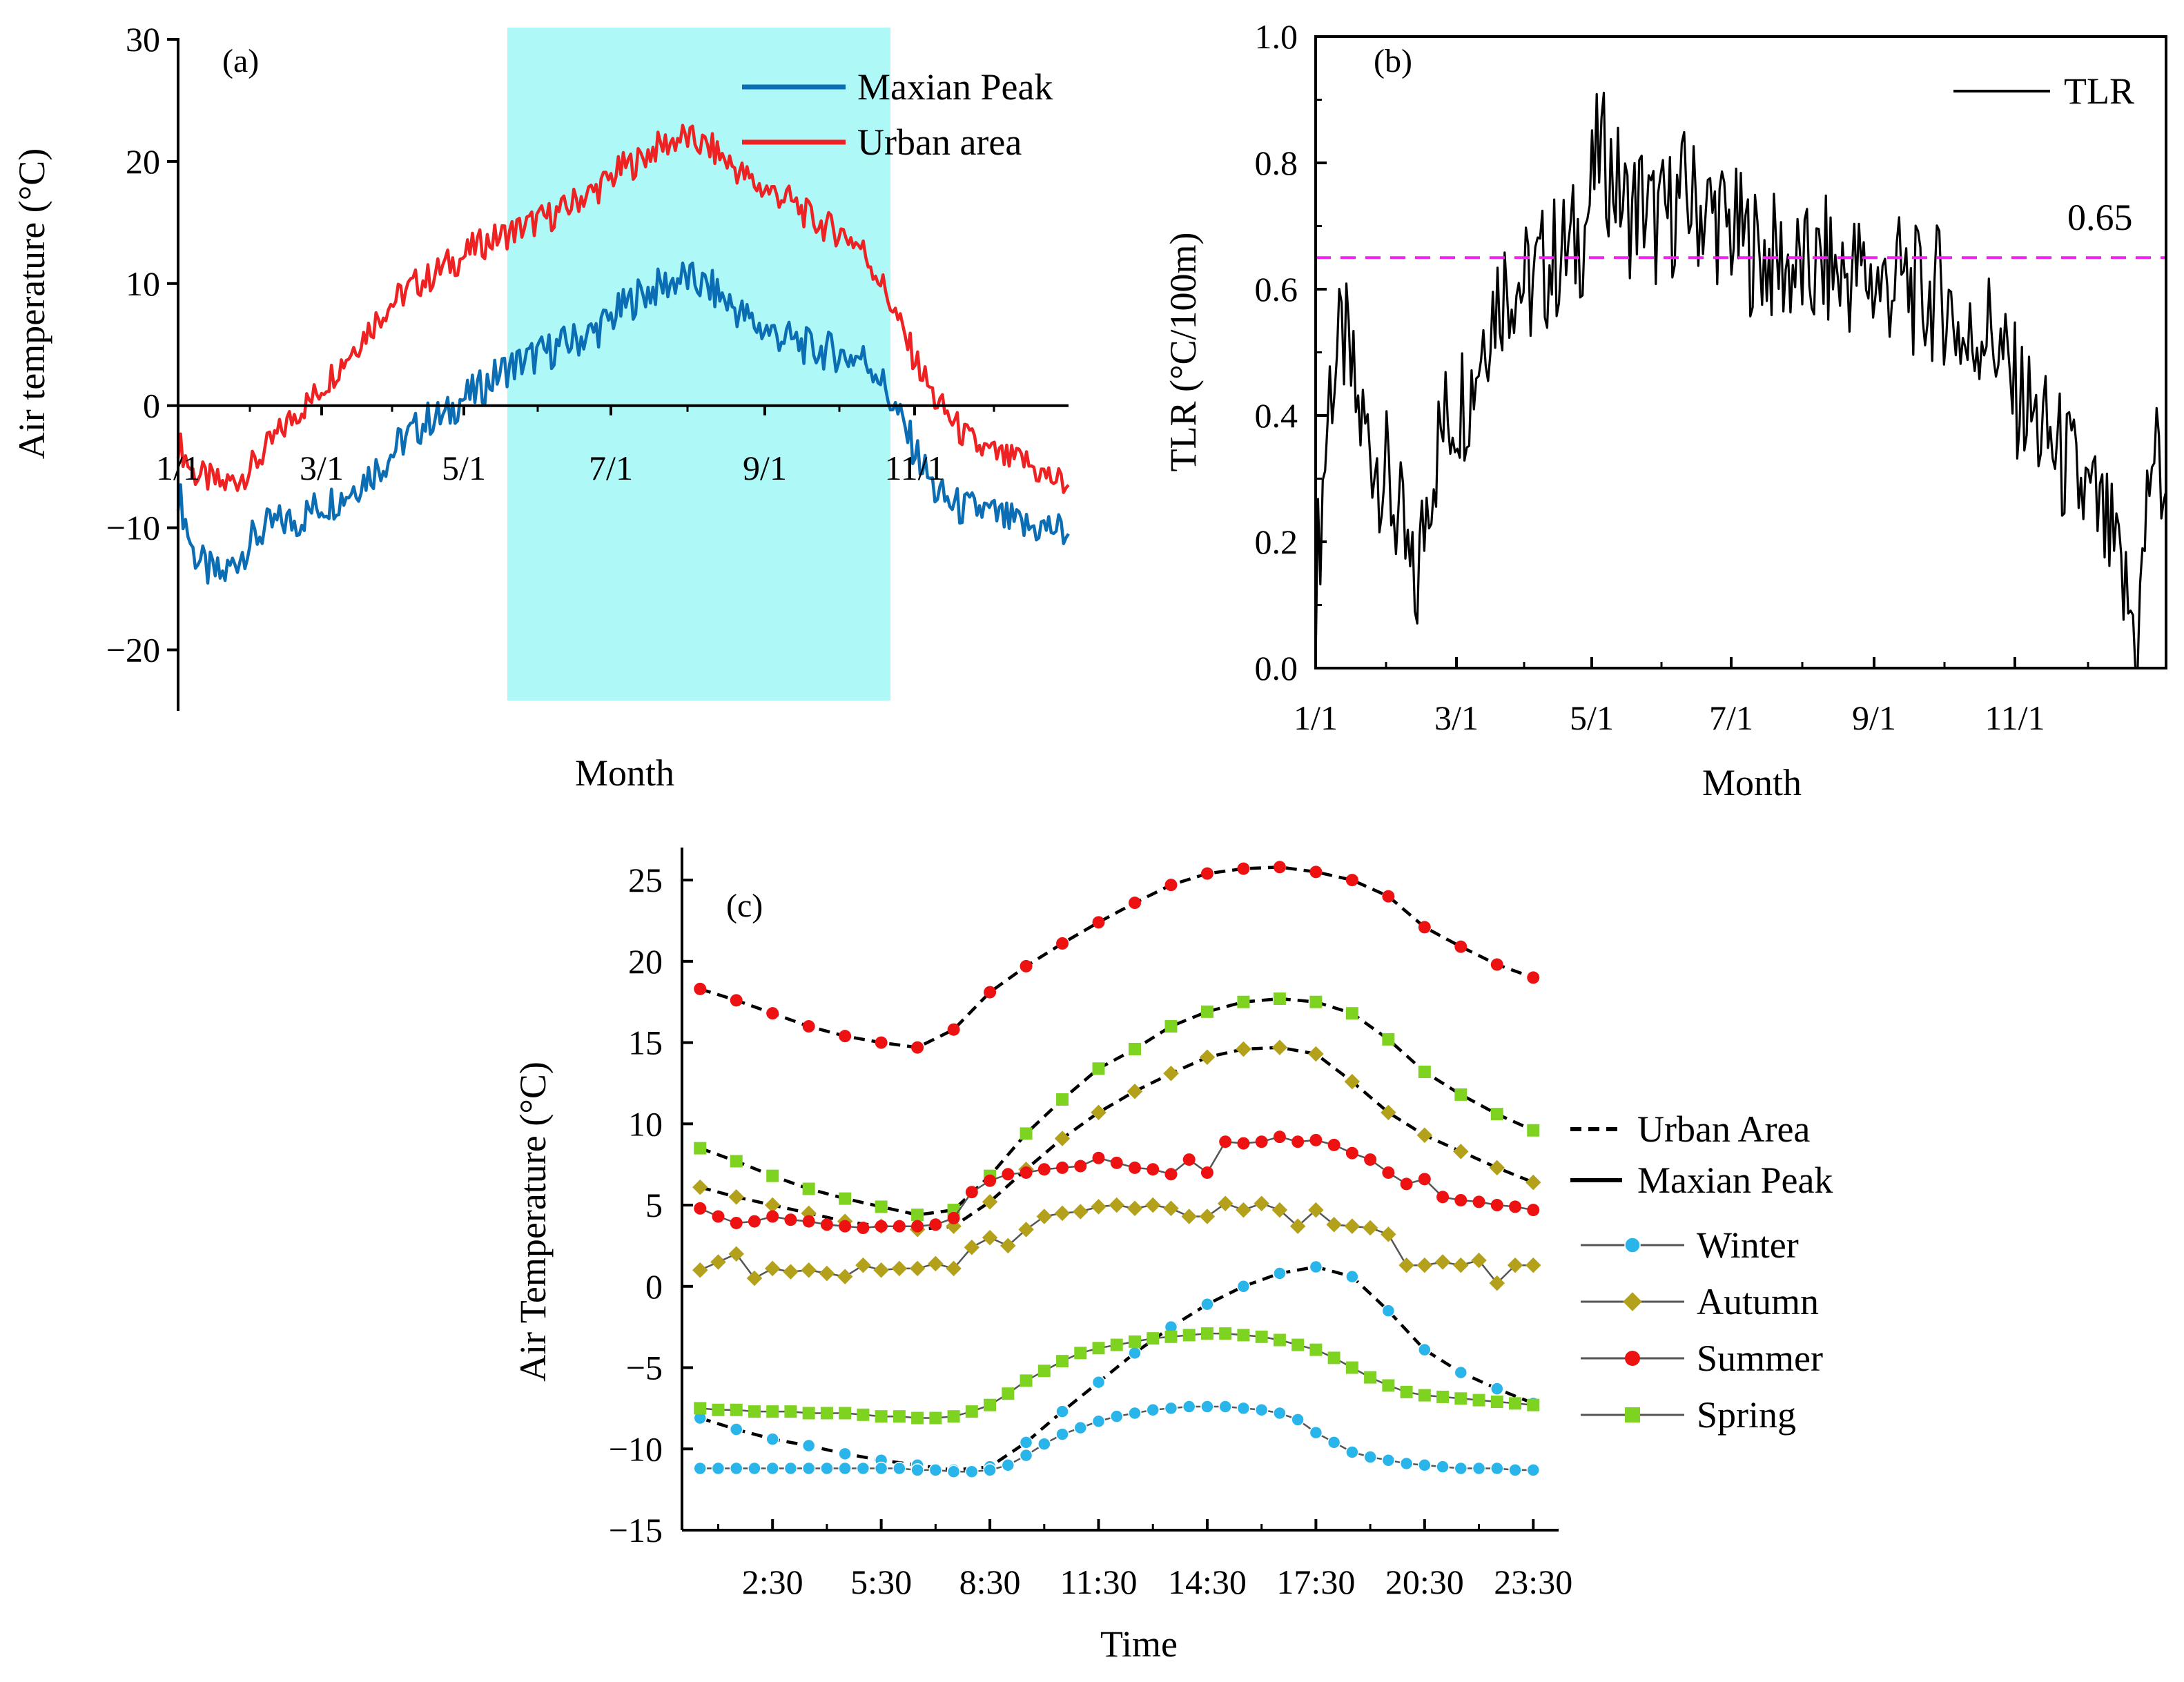 The width and height of the screenshot is (2184, 1682). What do you see at coordinates (1533, 1582) in the screenshot?
I see `x-tick-label: 23:30` at bounding box center [1533, 1582].